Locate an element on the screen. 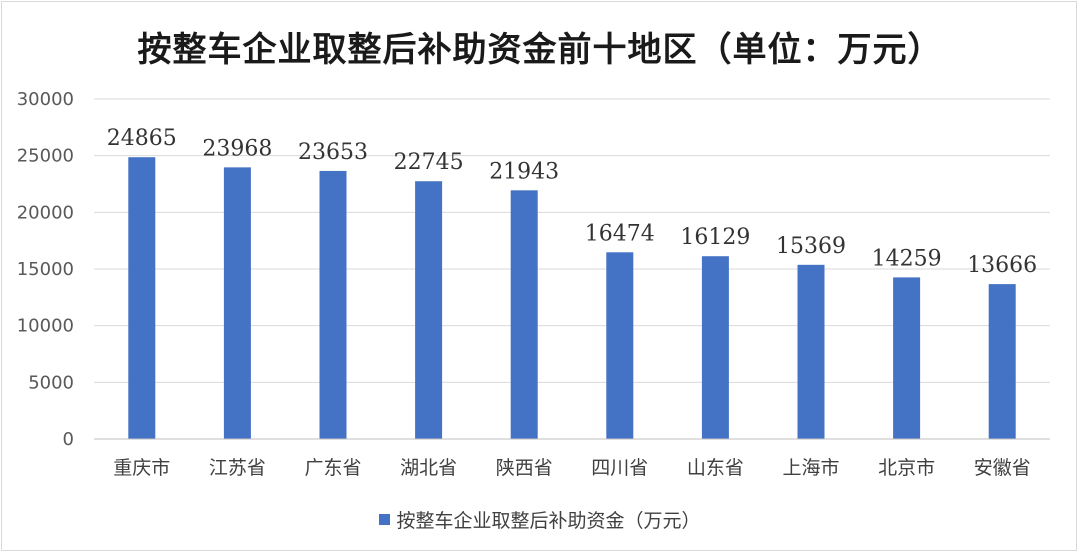 This screenshot has width=1080, height=554. data-label: 13666 is located at coordinates (1002, 265).